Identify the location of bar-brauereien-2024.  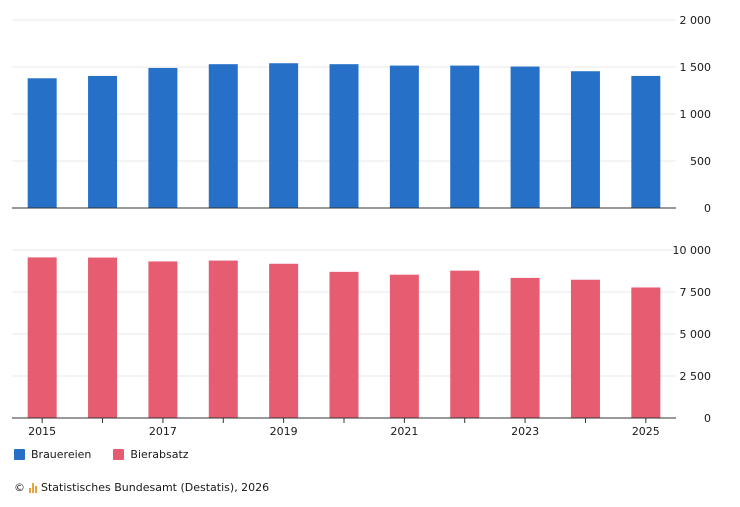
(585, 139).